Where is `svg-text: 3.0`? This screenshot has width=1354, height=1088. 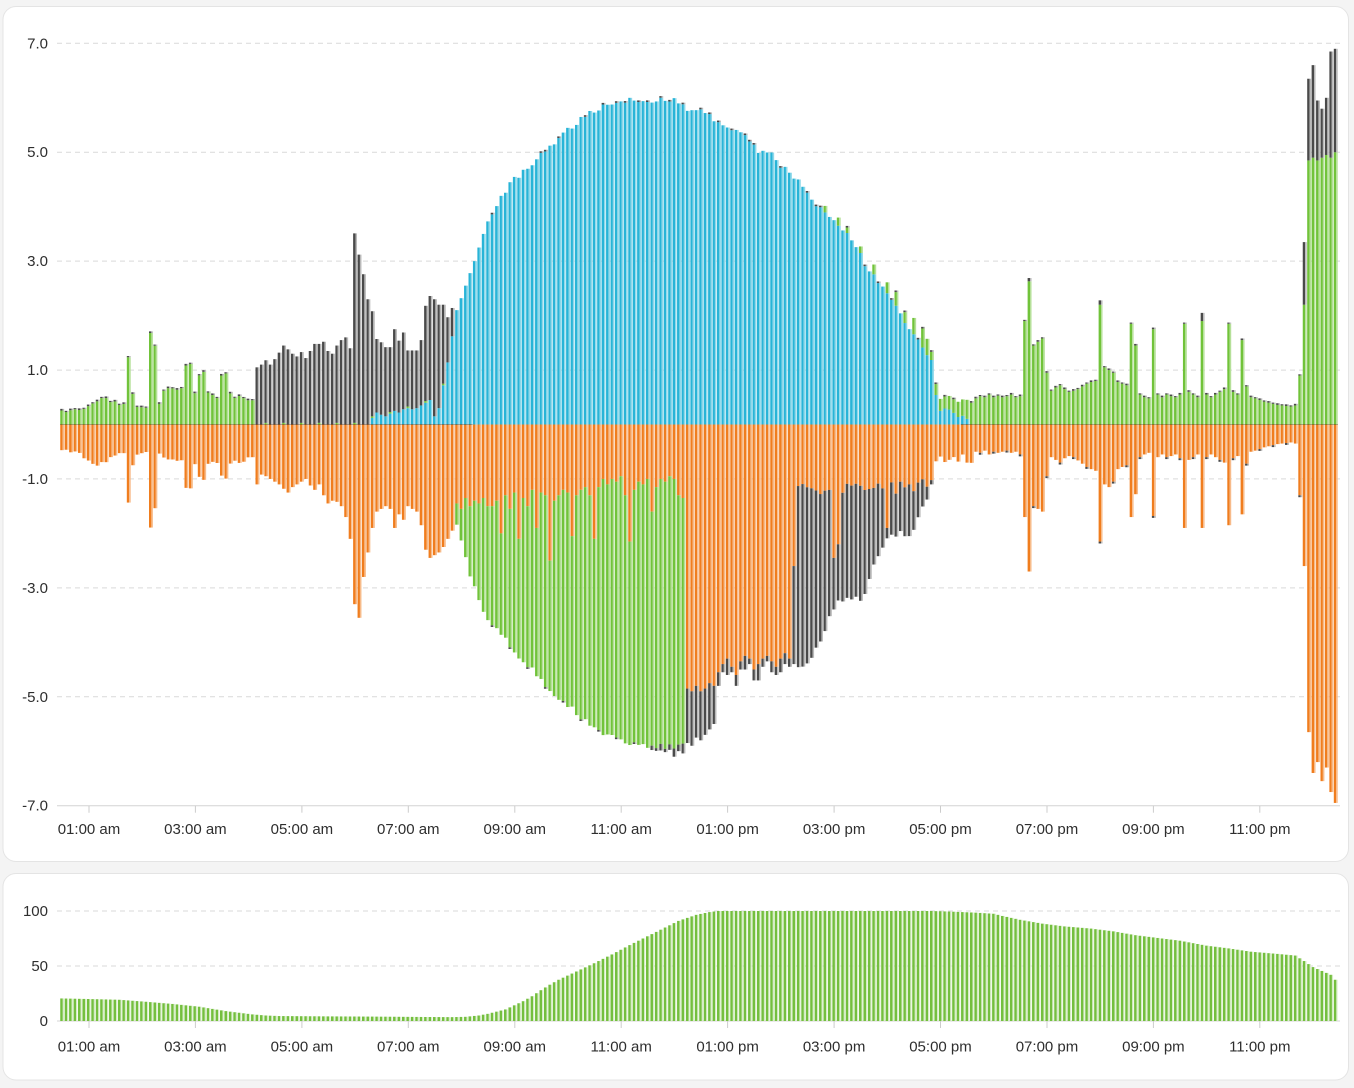
svg-text: 3.0 is located at coordinates (37, 261).